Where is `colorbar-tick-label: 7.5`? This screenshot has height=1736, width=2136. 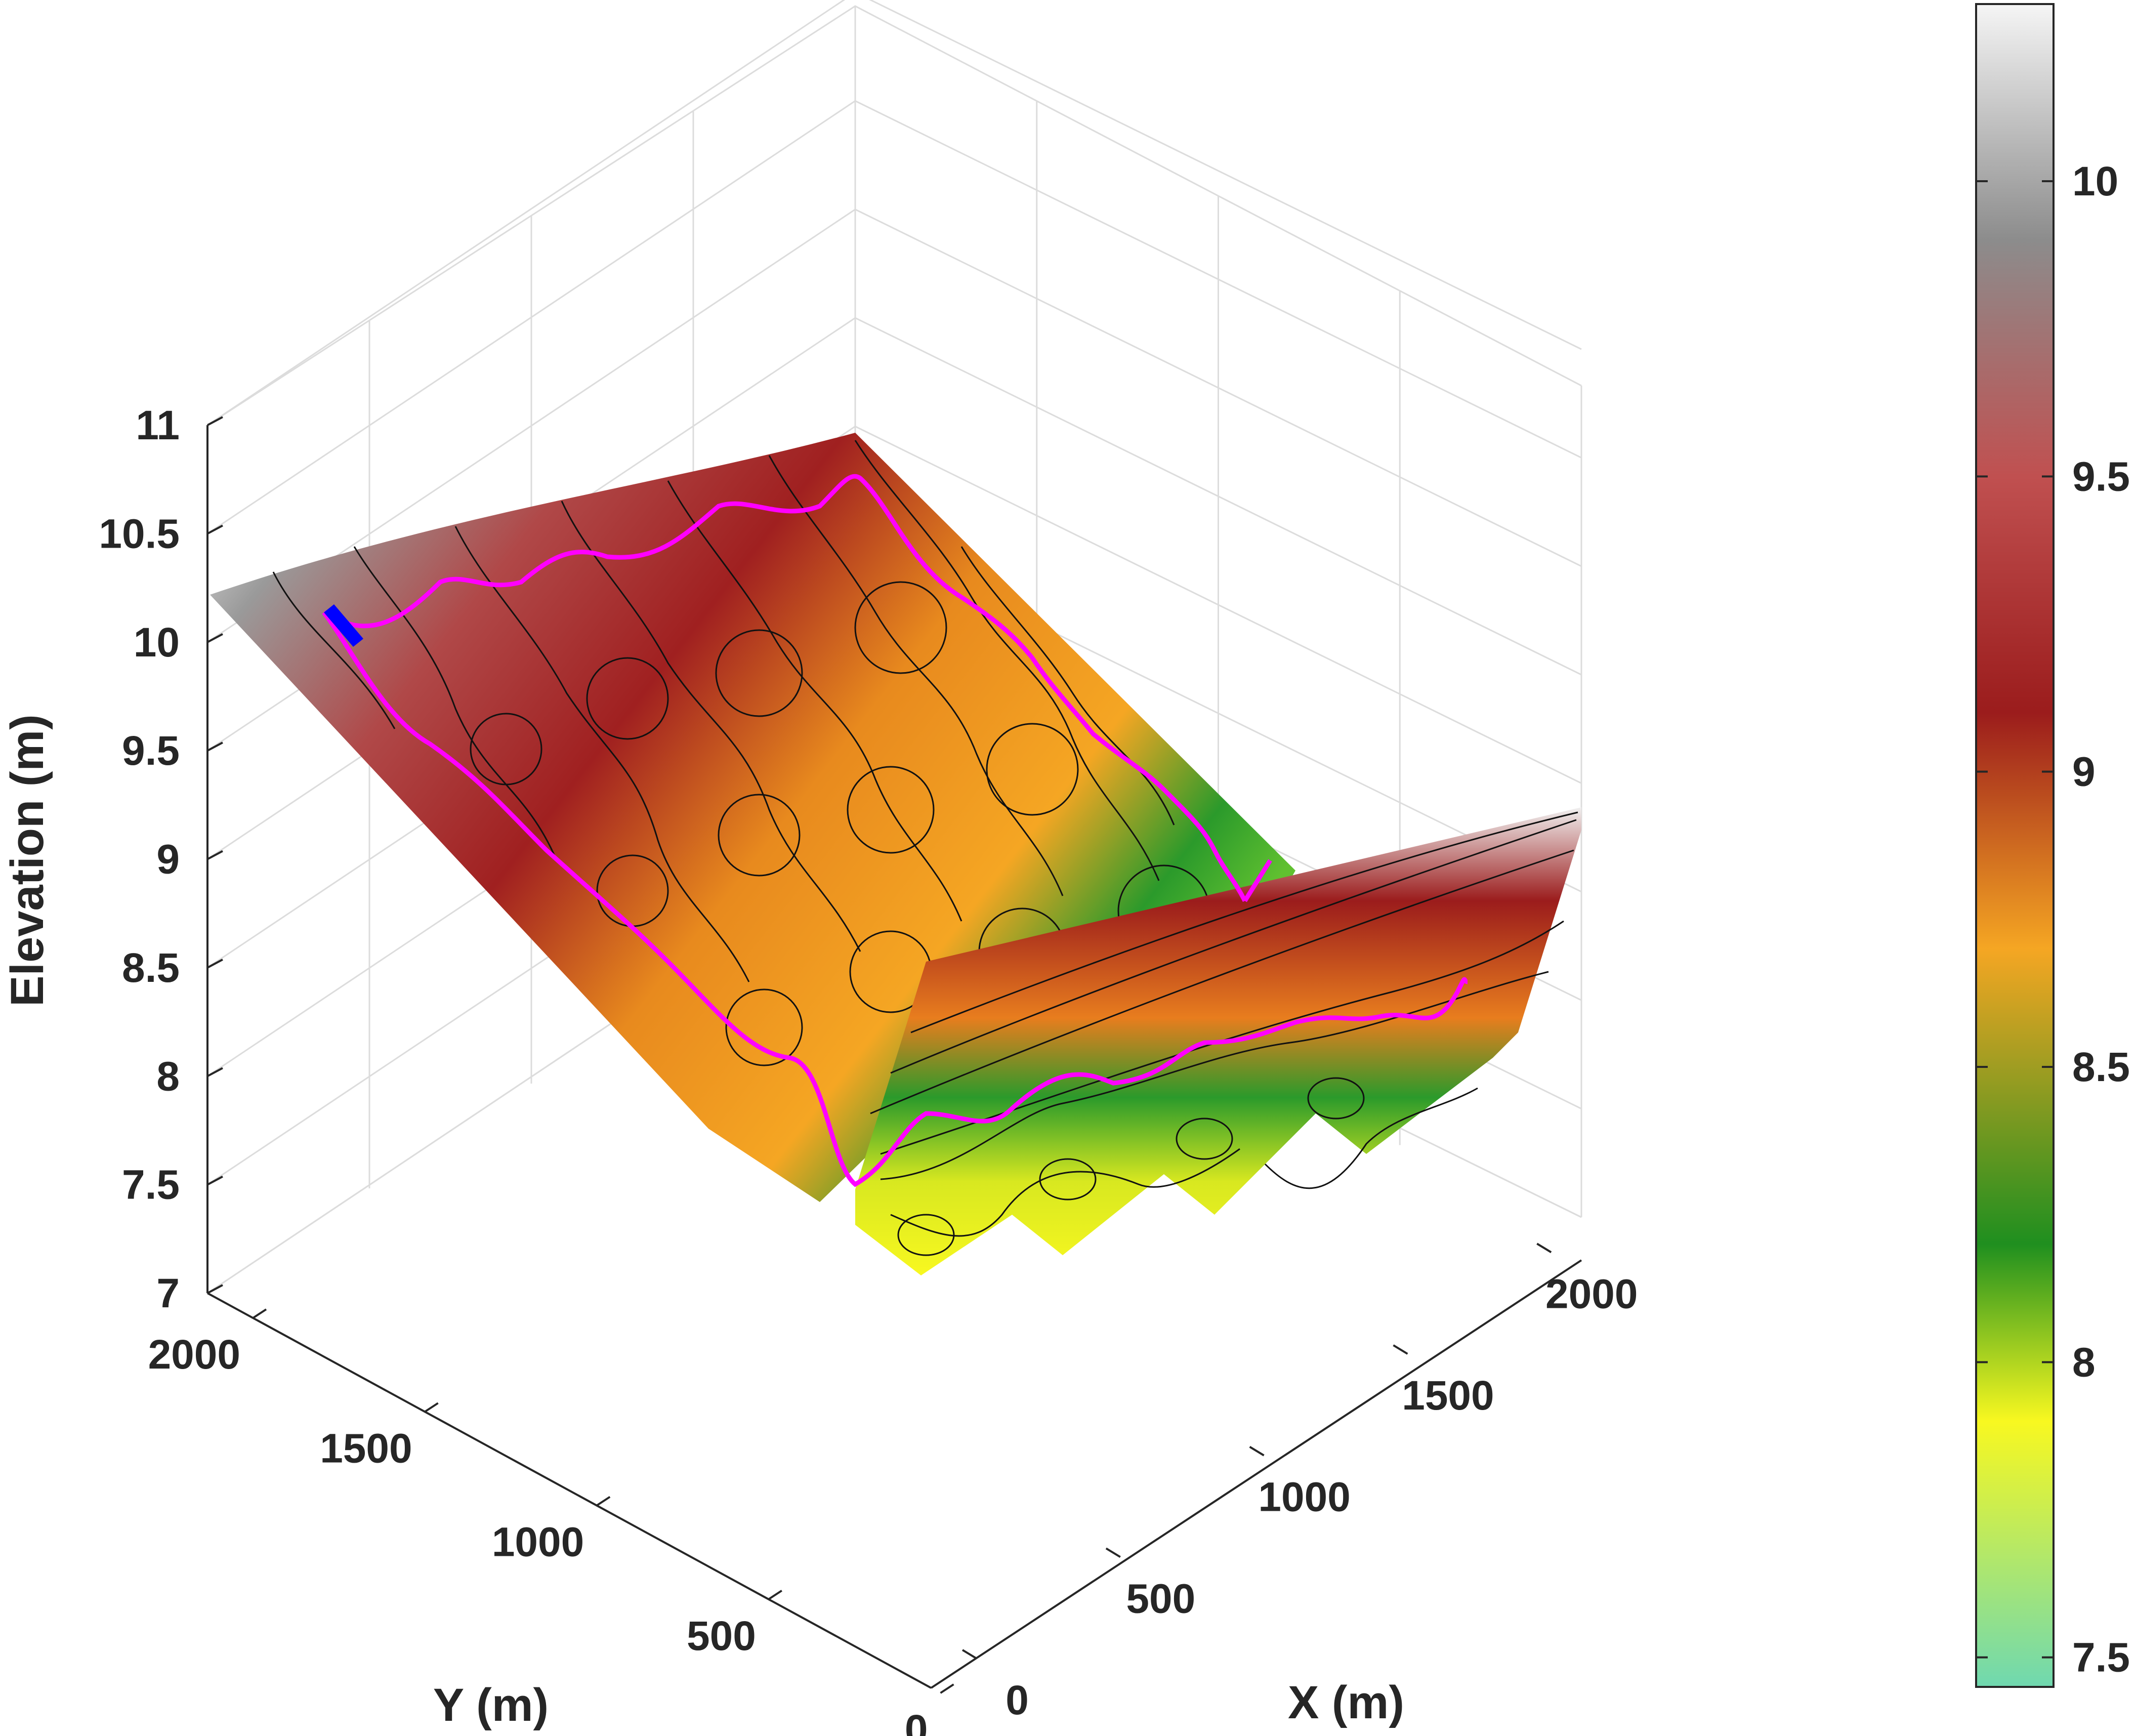 colorbar-tick-label: 7.5 is located at coordinates (2101, 1658).